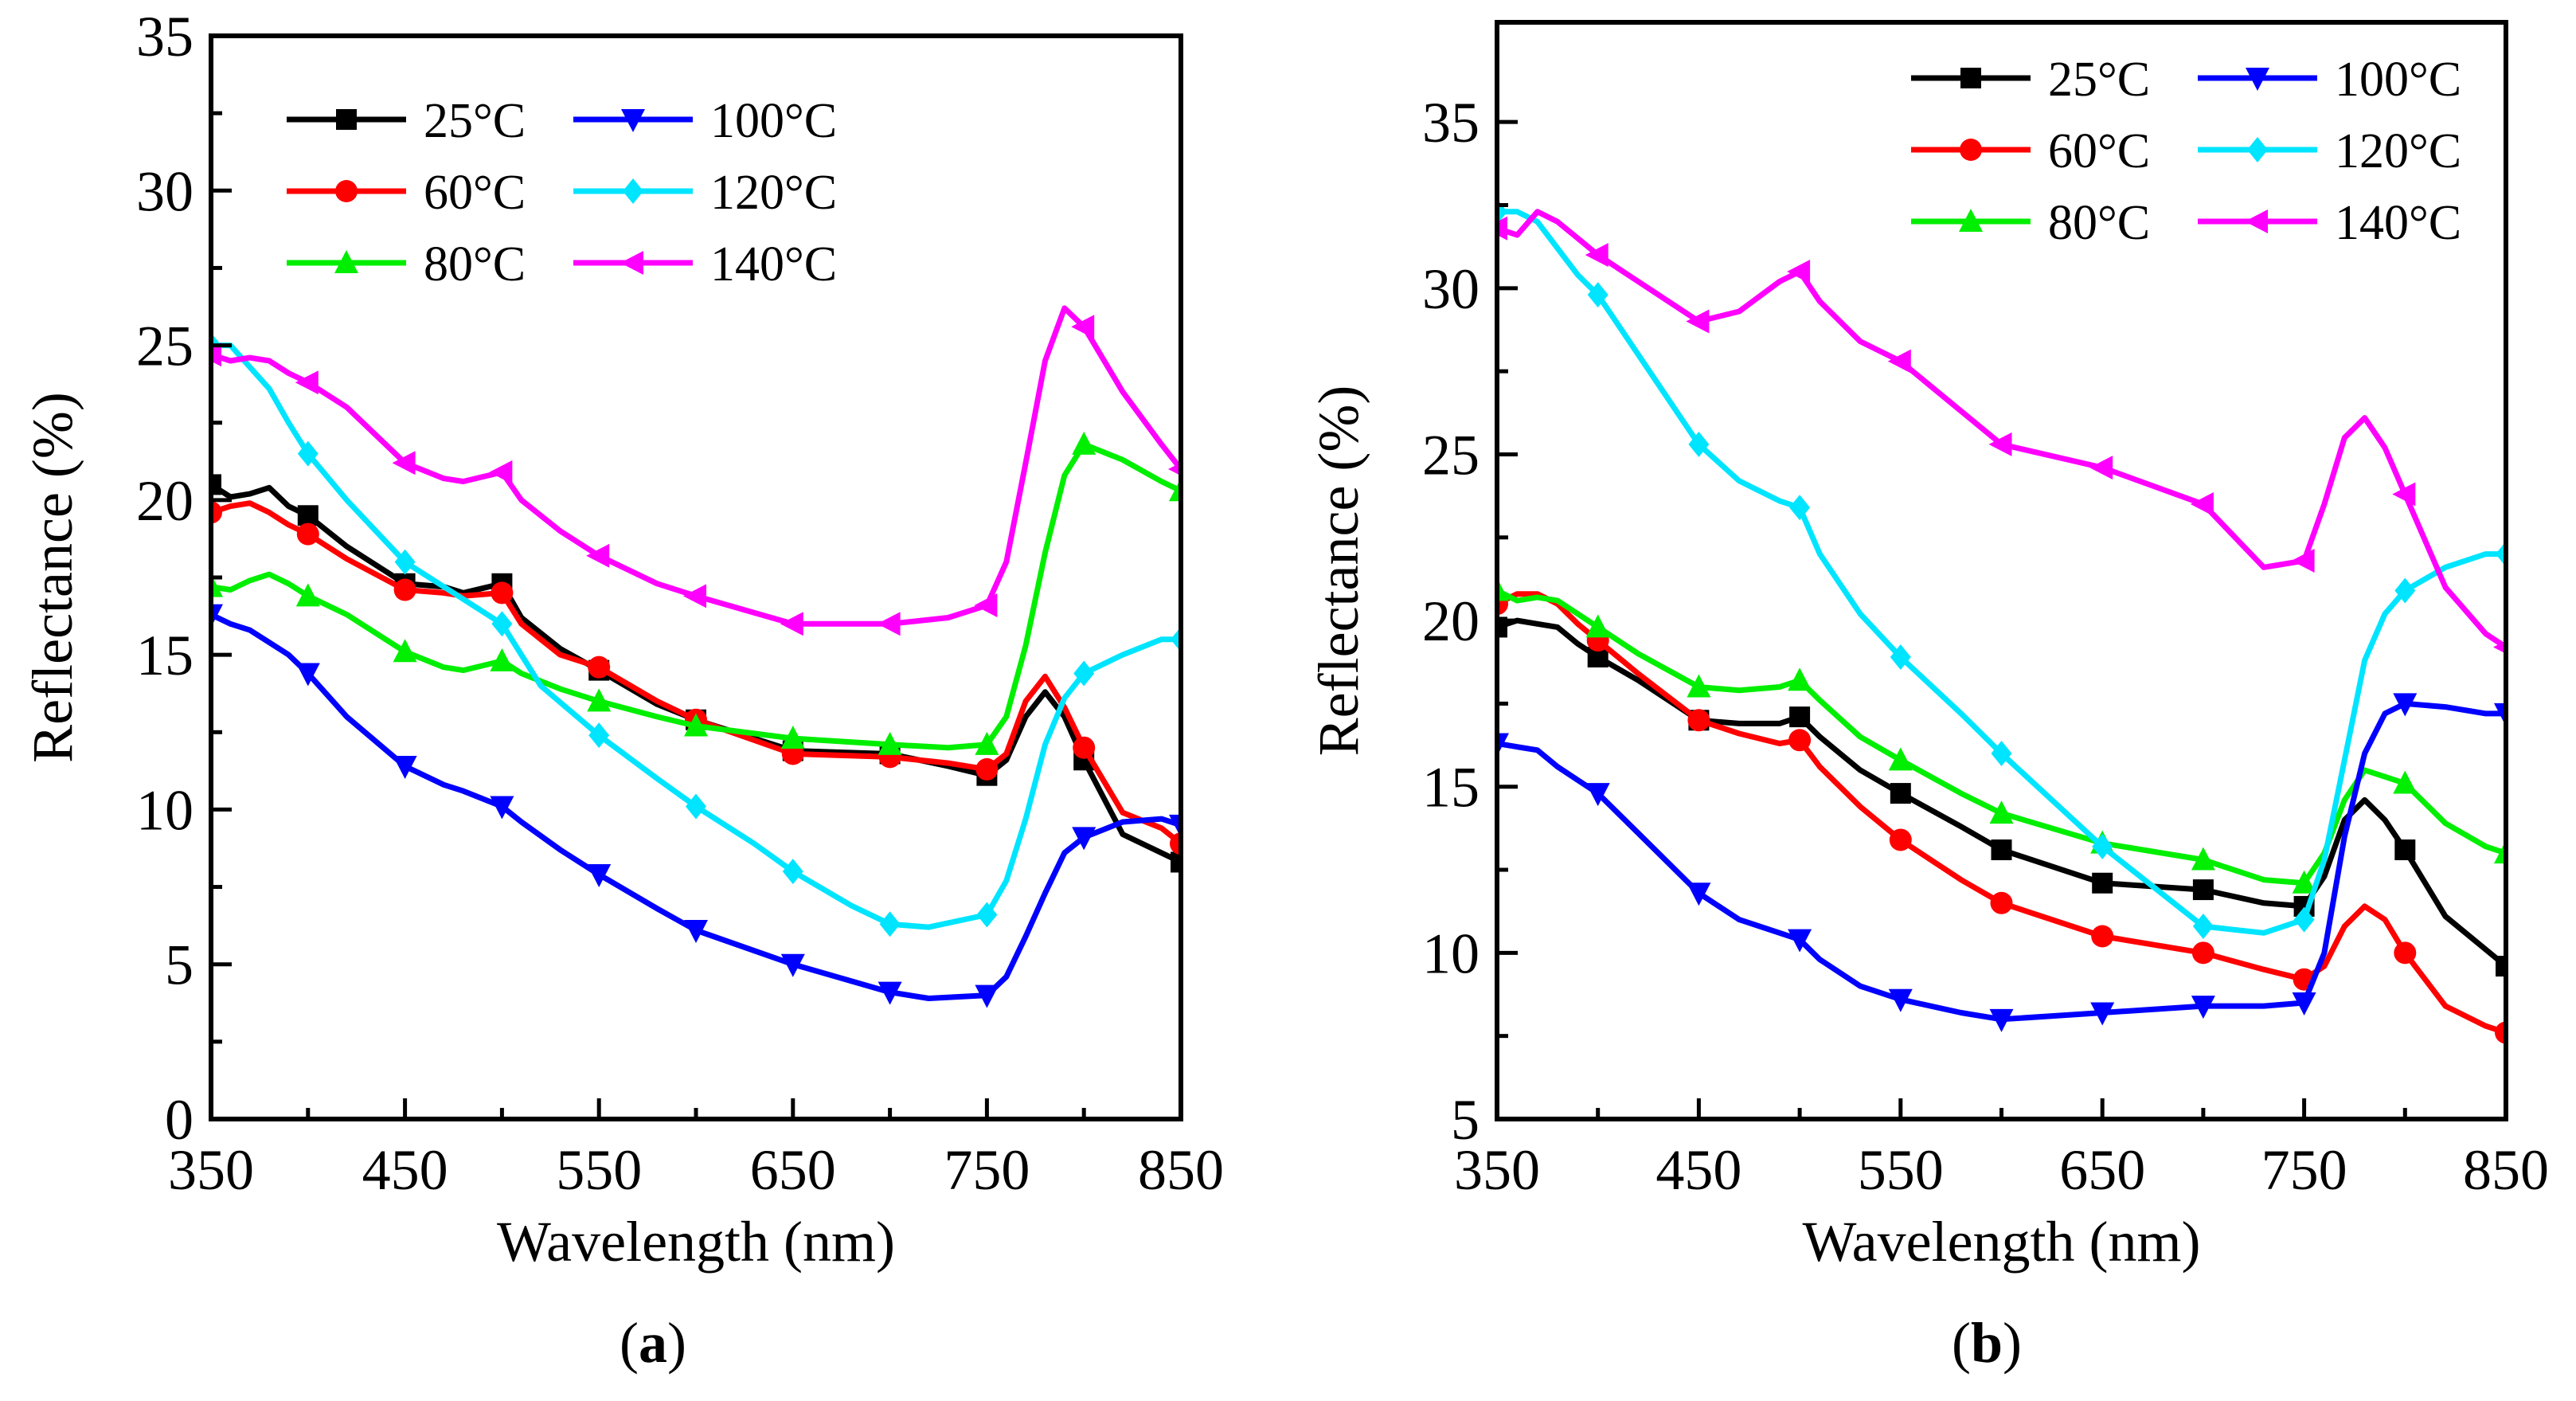 This screenshot has width=2576, height=1401. I want to click on x-tick-label: 650, so click(793, 1170).